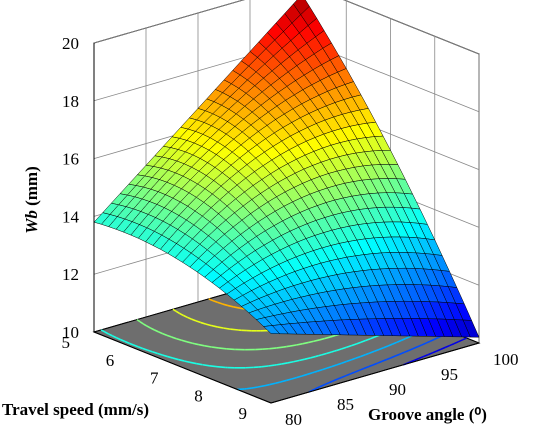  I want to click on z-tick-label: 12, so click(70, 274).